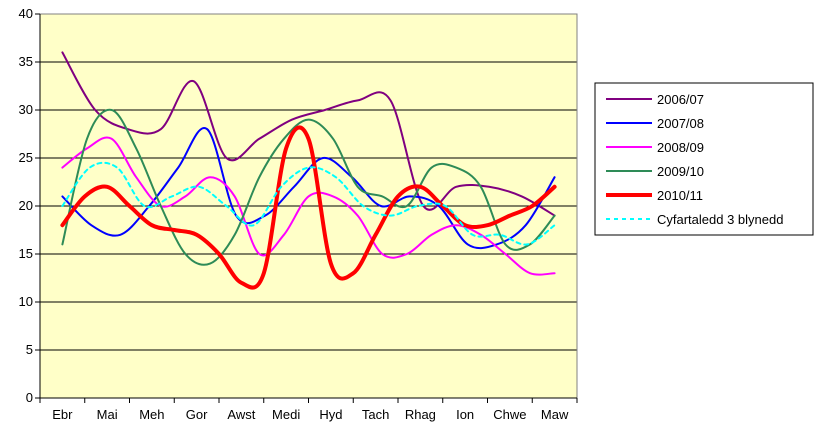 The height and width of the screenshot is (432, 816). What do you see at coordinates (26, 61) in the screenshot?
I see `y-tick-label: 35` at bounding box center [26, 61].